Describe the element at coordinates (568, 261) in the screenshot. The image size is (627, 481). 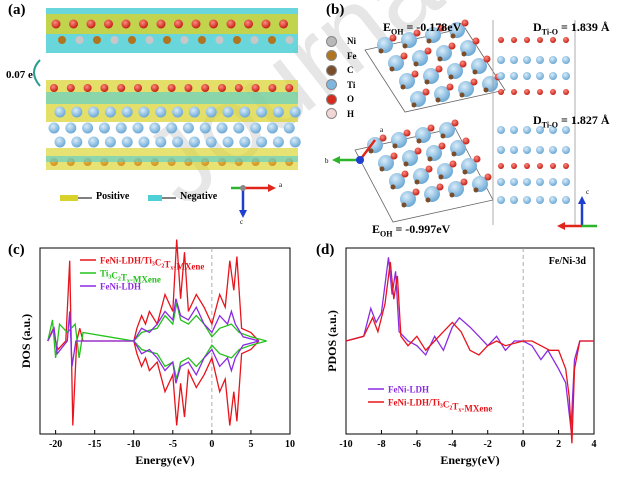
I see `annotation-label: Fe/Ni-3d` at that location.